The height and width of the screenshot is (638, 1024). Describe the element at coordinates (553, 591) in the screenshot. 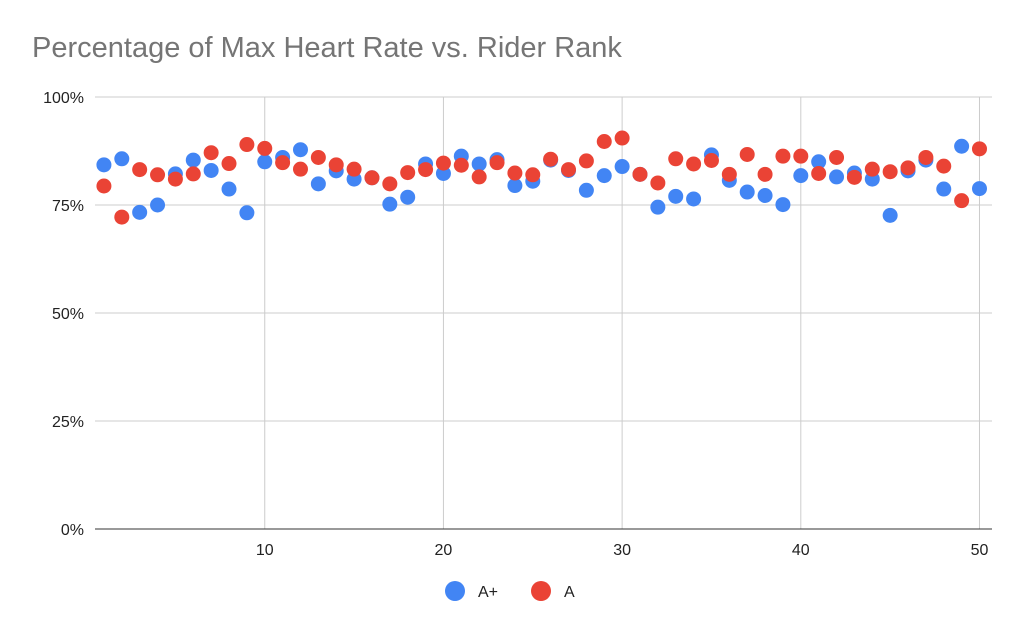

I see `legend-item-a: A` at that location.